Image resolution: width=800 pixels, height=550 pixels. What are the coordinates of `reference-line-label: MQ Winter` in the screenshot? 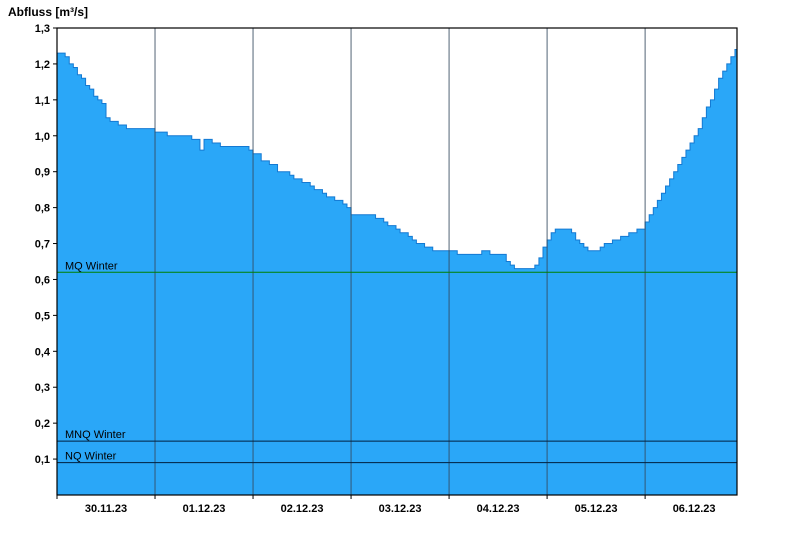 It's located at (91, 266).